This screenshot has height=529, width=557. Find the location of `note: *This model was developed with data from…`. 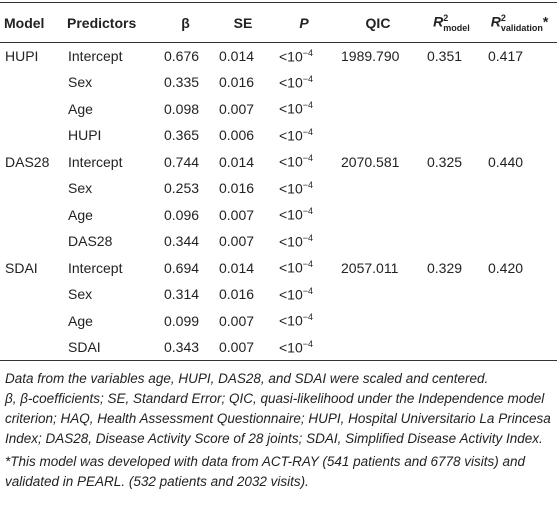

note: *This model was developed with data from… is located at coordinates (265, 471).